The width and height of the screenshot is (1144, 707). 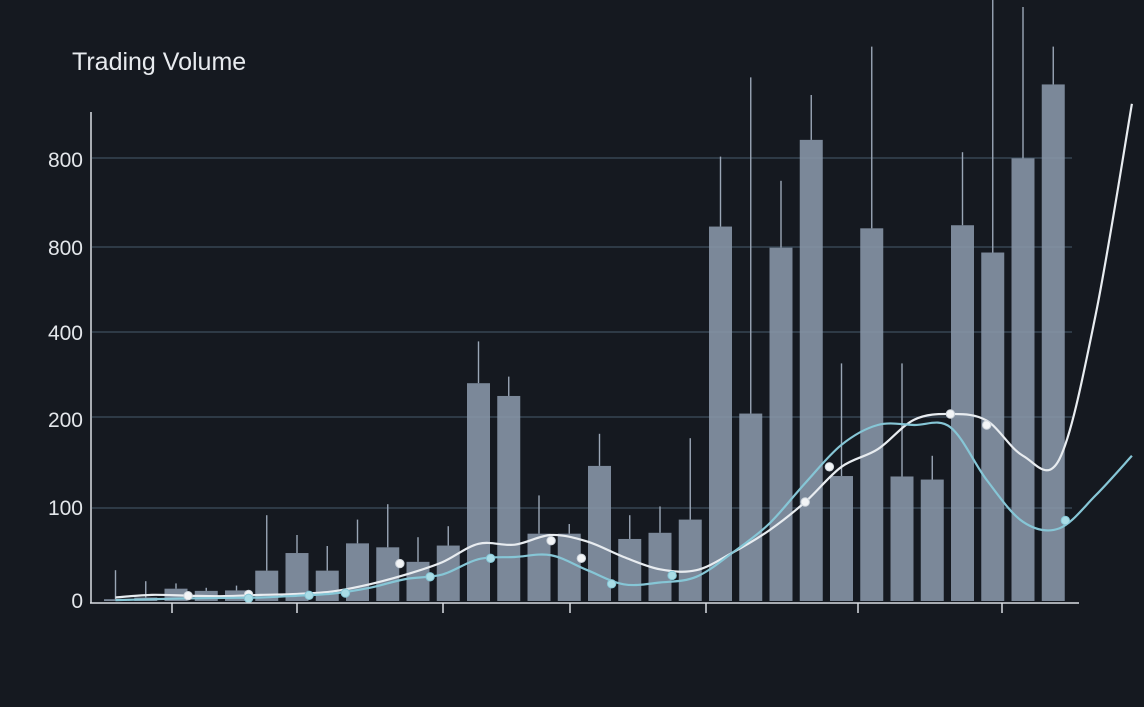 I want to click on y-tick-label: 0, so click(x=77, y=601).